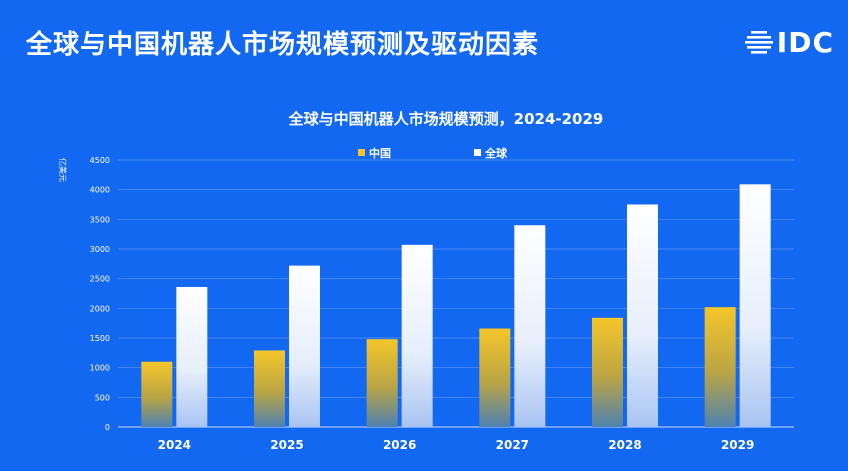  I want to click on y-tick-label: 2500, so click(100, 279).